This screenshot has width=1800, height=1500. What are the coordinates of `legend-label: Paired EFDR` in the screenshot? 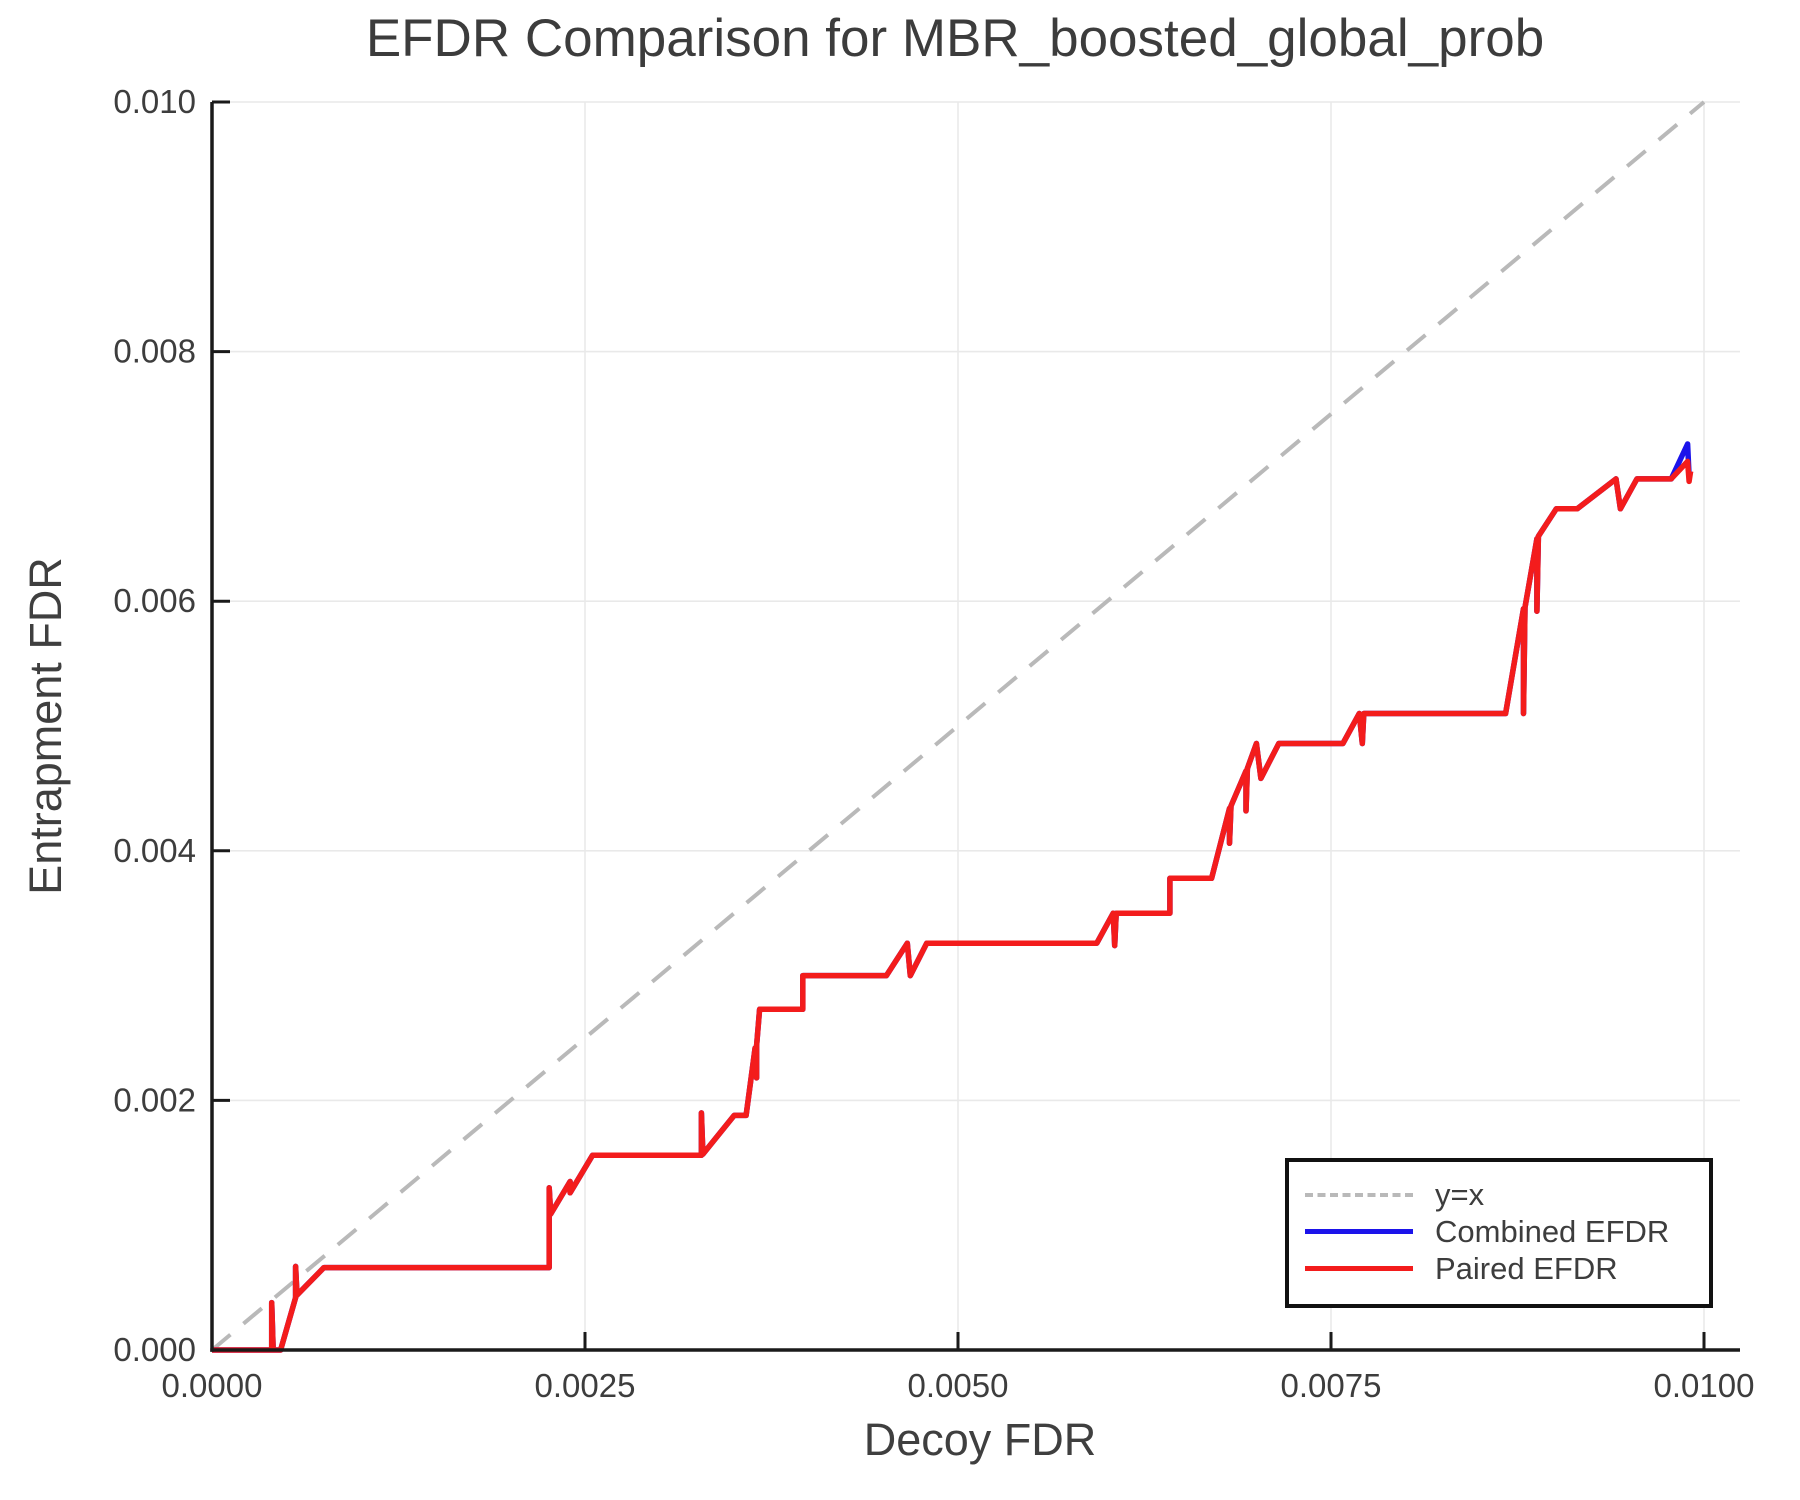 It's located at (1526, 1268).